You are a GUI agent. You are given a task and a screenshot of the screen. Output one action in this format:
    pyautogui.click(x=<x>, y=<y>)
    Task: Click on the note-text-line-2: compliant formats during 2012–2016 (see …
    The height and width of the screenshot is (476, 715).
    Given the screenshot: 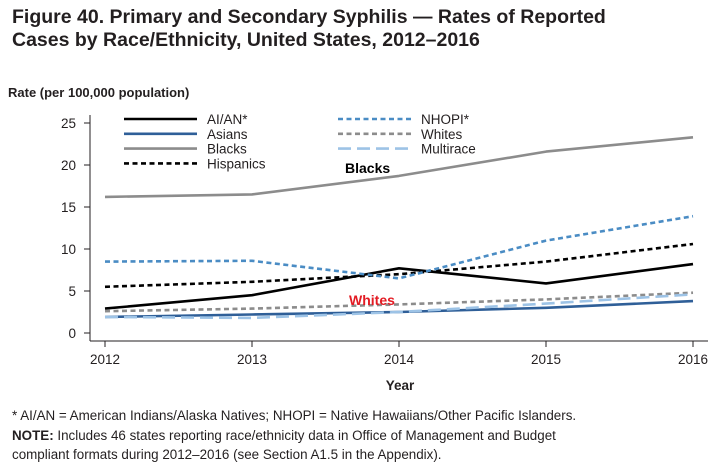 What is the action you would take?
    pyautogui.click(x=227, y=454)
    